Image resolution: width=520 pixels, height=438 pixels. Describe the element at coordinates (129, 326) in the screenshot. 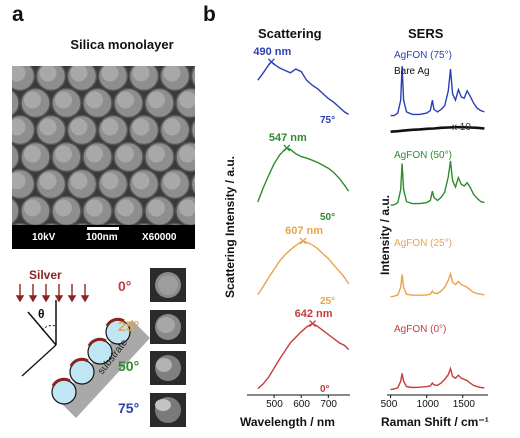

I see `angle-label-25: 25°` at that location.